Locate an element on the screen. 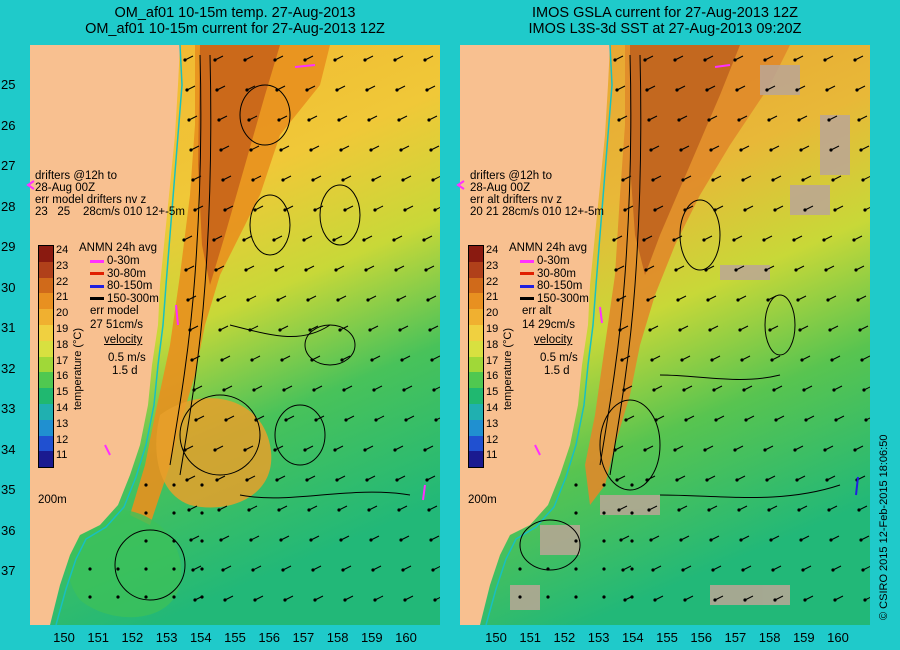 The height and width of the screenshot is (650, 900). left-lon-tick-159: 159 is located at coordinates (371, 637).